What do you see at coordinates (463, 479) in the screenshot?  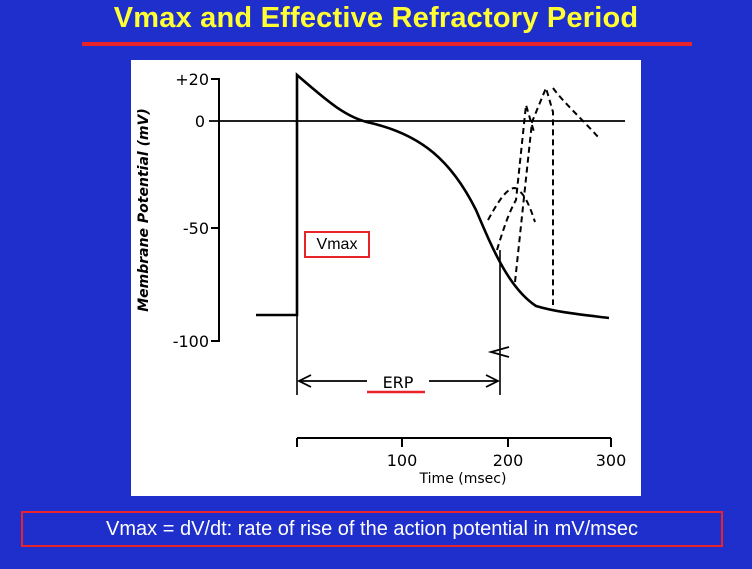 I see `x-axis-title: Time (msec)` at bounding box center [463, 479].